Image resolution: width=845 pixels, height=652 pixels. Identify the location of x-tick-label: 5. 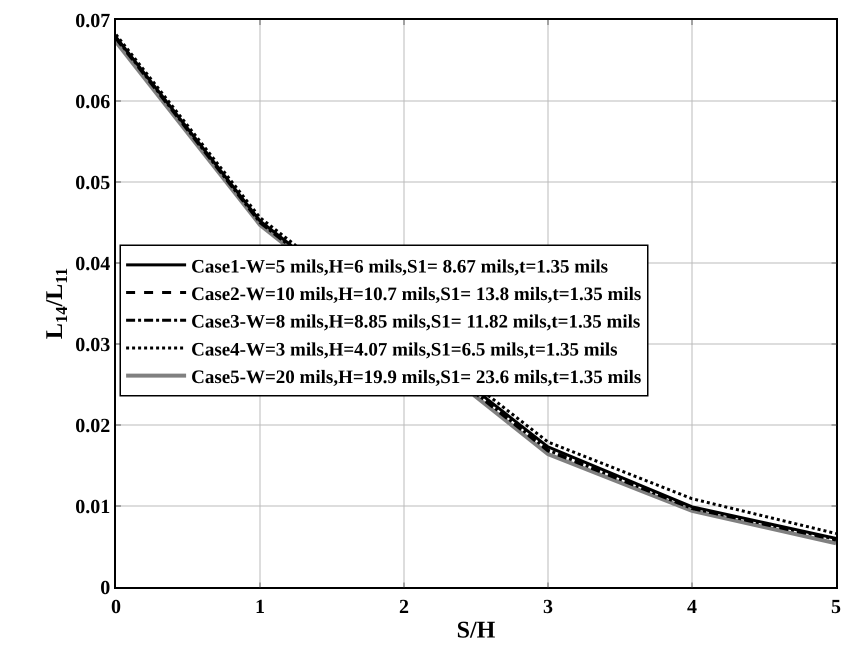
(836, 607).